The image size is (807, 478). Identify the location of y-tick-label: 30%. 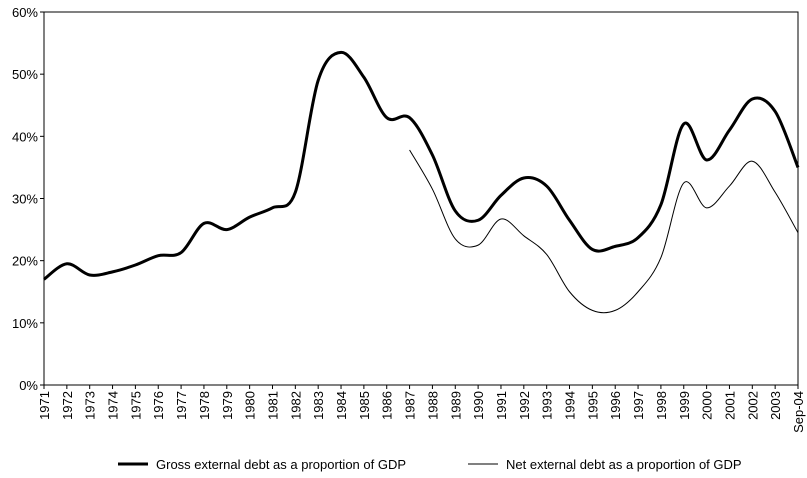
(25, 199).